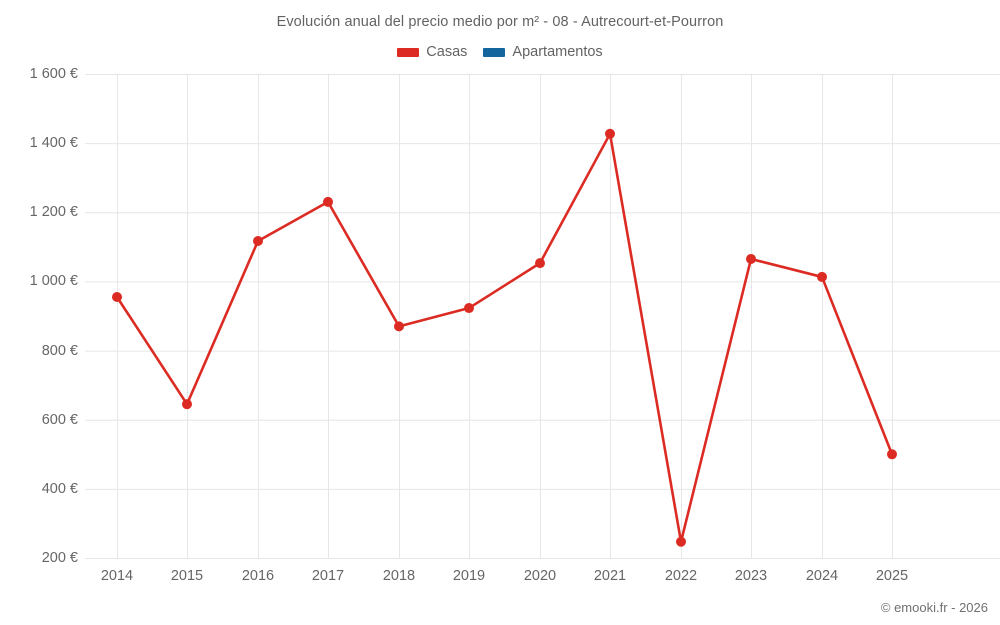  I want to click on x-tick-label: 2020, so click(540, 576).